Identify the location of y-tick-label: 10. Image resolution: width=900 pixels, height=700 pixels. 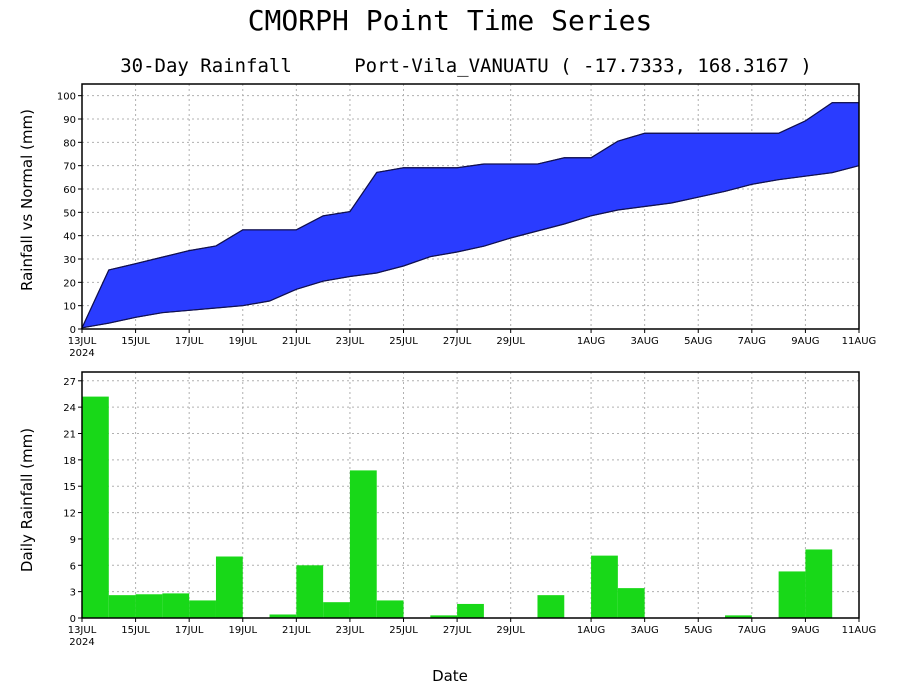
(69, 307).